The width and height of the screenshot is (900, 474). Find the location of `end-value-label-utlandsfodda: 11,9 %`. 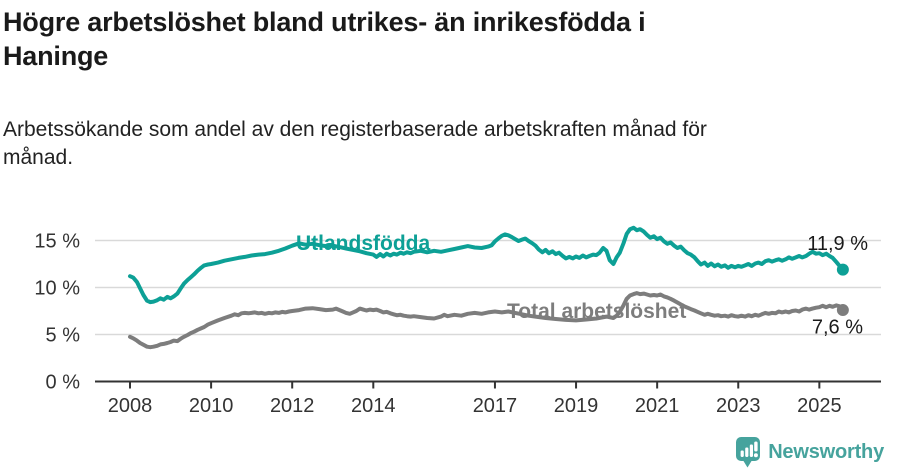

end-value-label-utlandsfodda: 11,9 % is located at coordinates (837, 244).